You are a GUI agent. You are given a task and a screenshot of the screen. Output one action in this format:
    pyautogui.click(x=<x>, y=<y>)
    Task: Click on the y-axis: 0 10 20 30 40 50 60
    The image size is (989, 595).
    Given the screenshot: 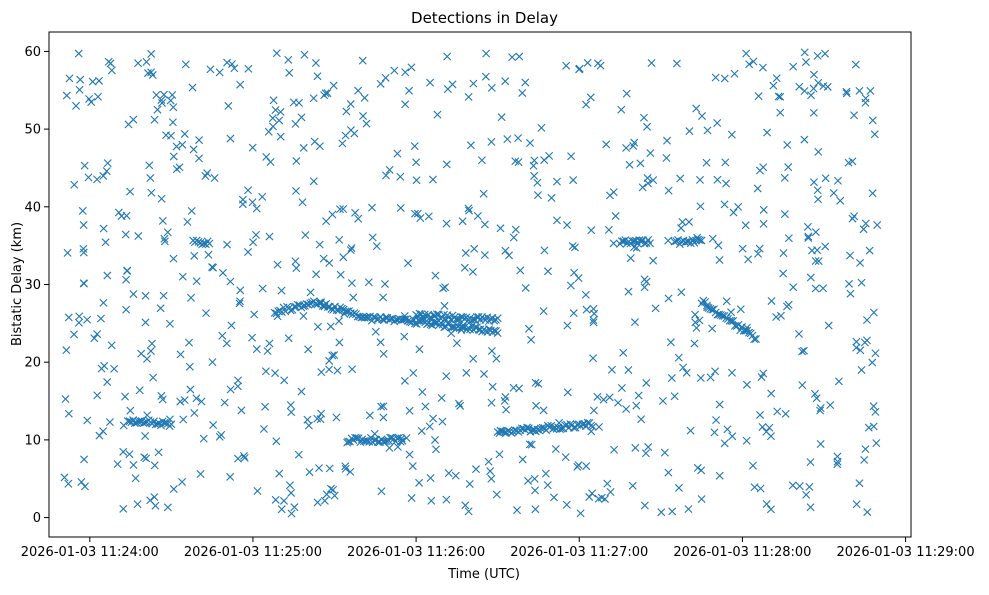 What is the action you would take?
    pyautogui.click(x=36, y=285)
    